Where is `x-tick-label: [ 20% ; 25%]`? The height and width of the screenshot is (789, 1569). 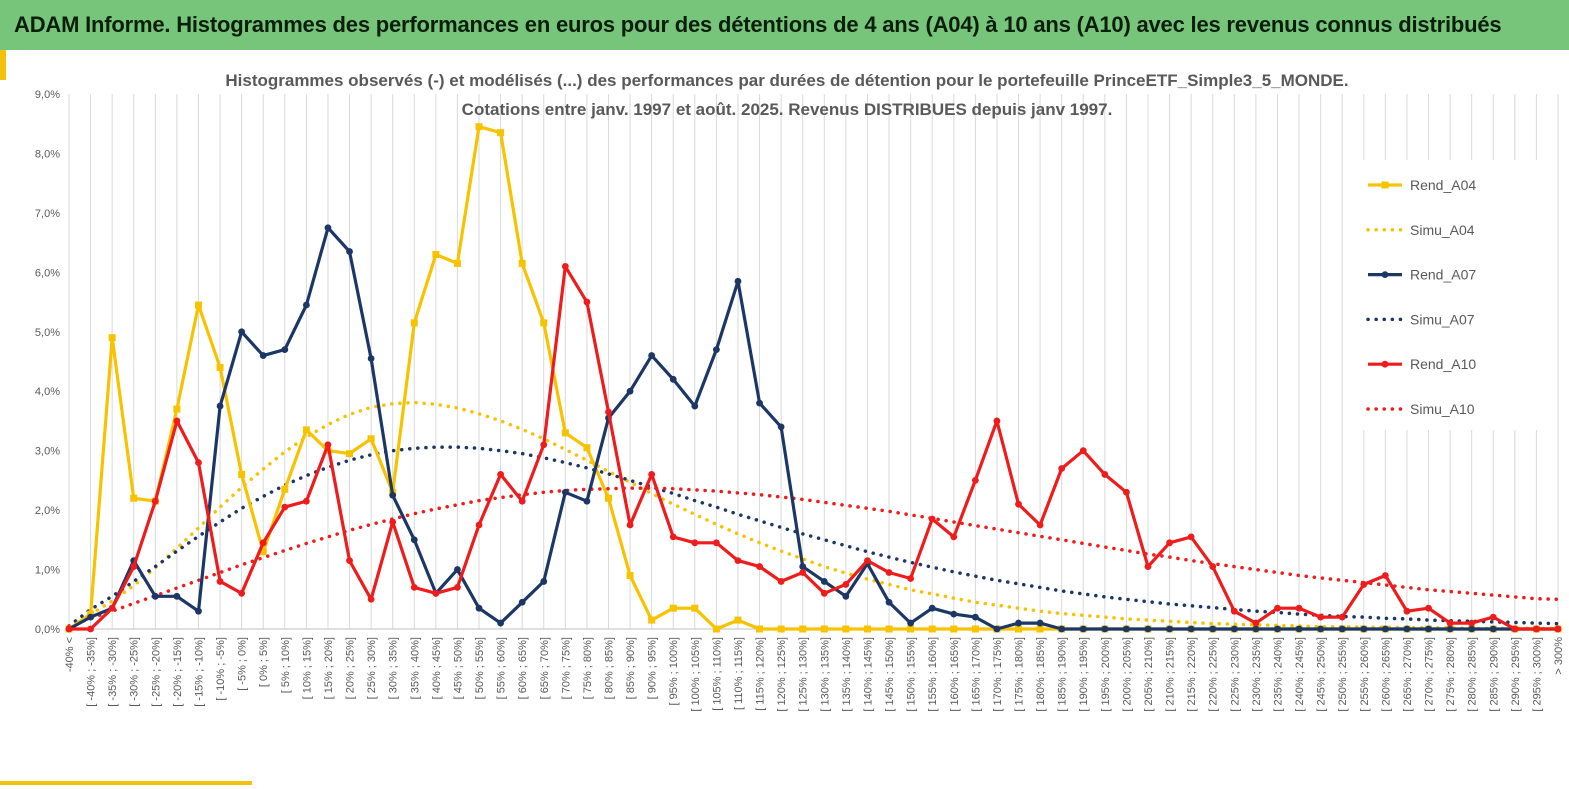 x-tick-label: [ 20% ; 25%] is located at coordinates (351, 668).